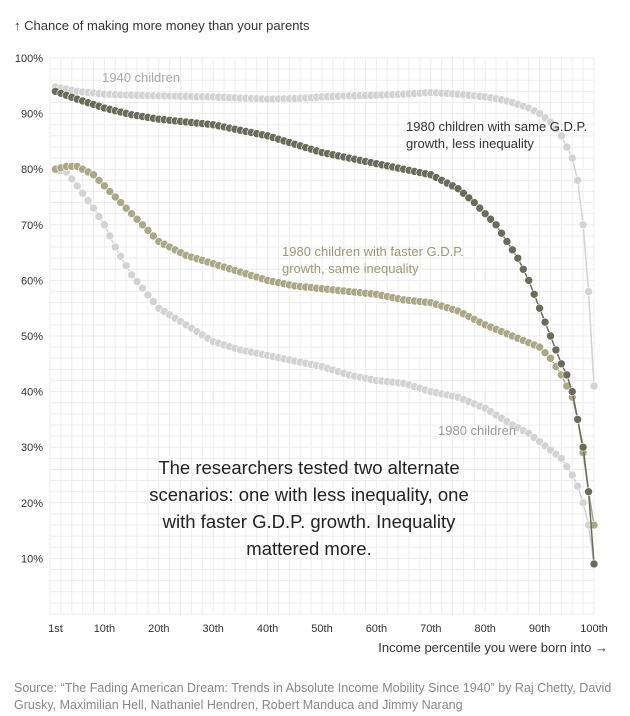  Describe the element at coordinates (32, 337) in the screenshot. I see `y-tick-label: 50%` at that location.